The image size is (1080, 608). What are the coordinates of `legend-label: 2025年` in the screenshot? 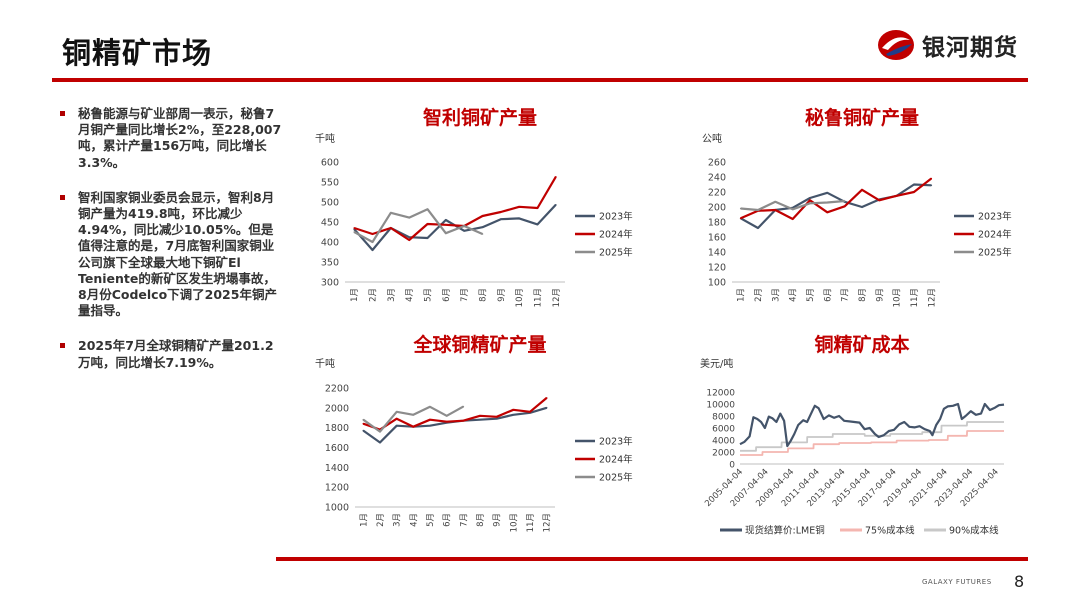 It's located at (995, 253).